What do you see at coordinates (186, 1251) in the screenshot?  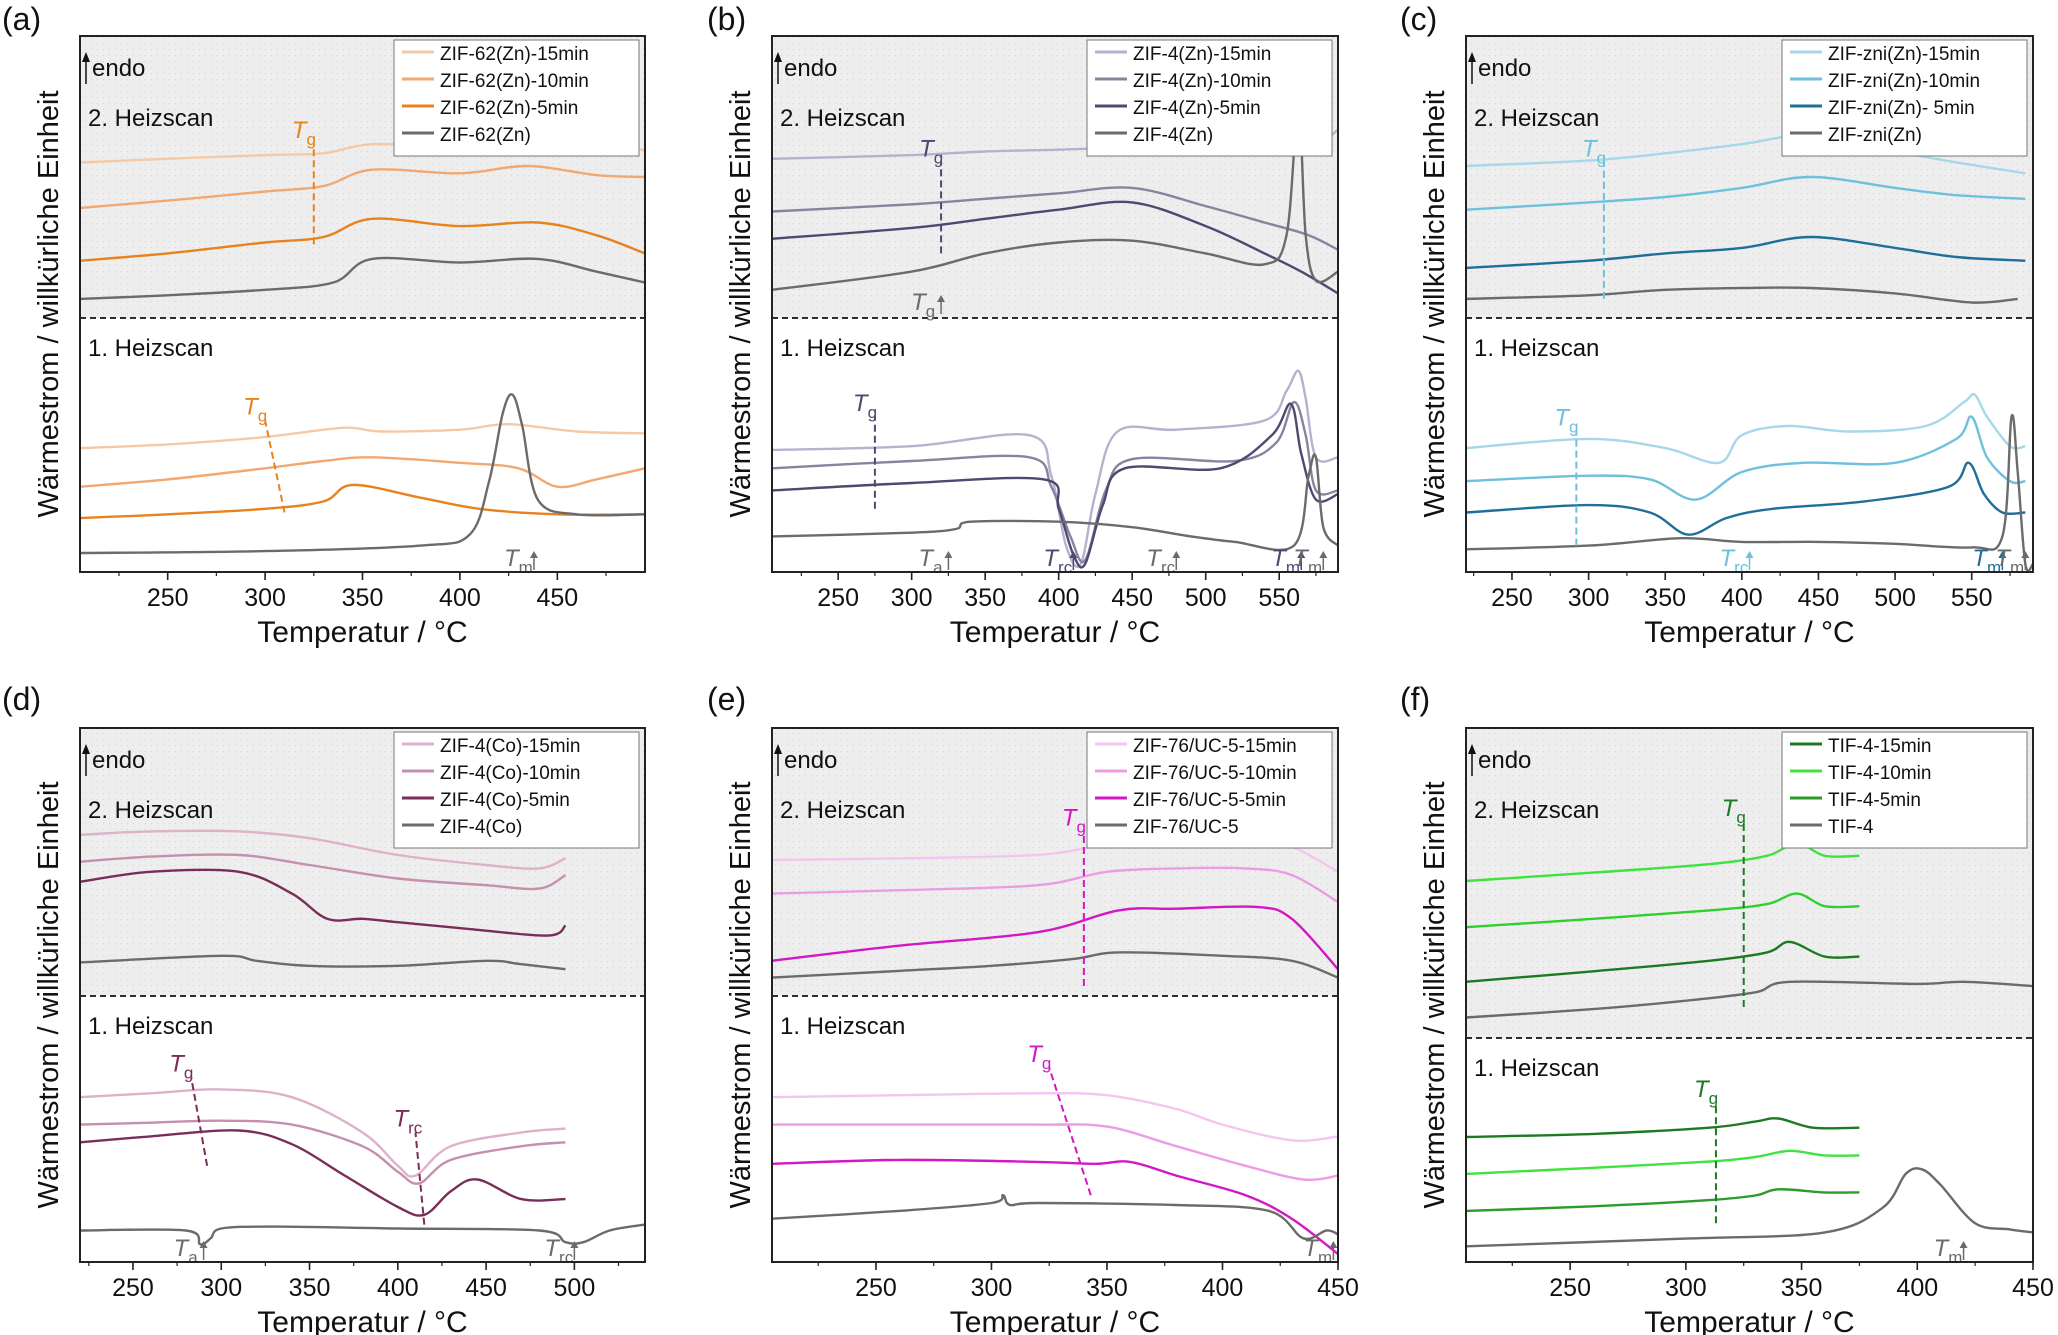 I see `marker-label-d-2: Ta` at bounding box center [186, 1251].